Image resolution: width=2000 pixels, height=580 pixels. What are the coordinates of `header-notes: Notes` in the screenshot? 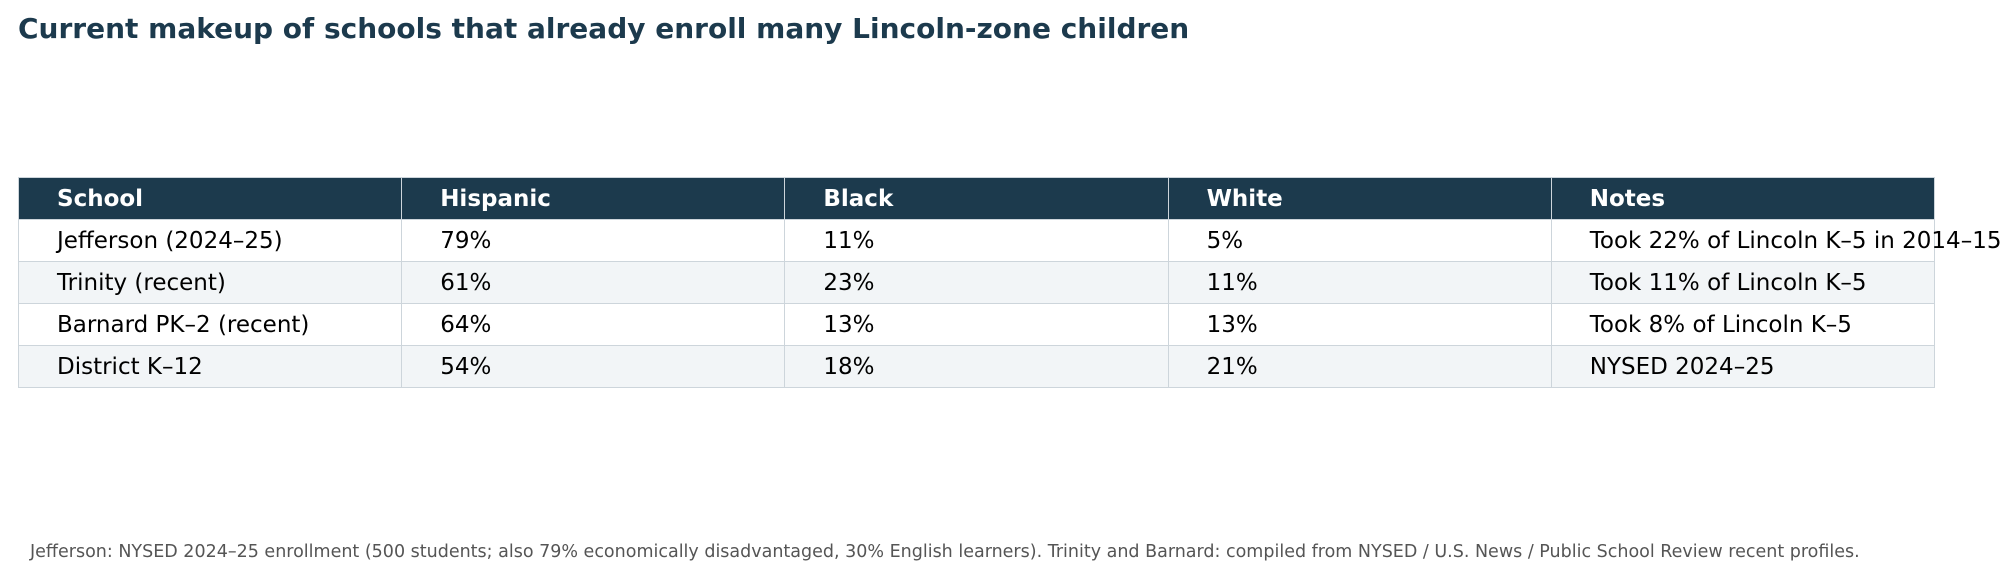 It's located at (1743, 198).